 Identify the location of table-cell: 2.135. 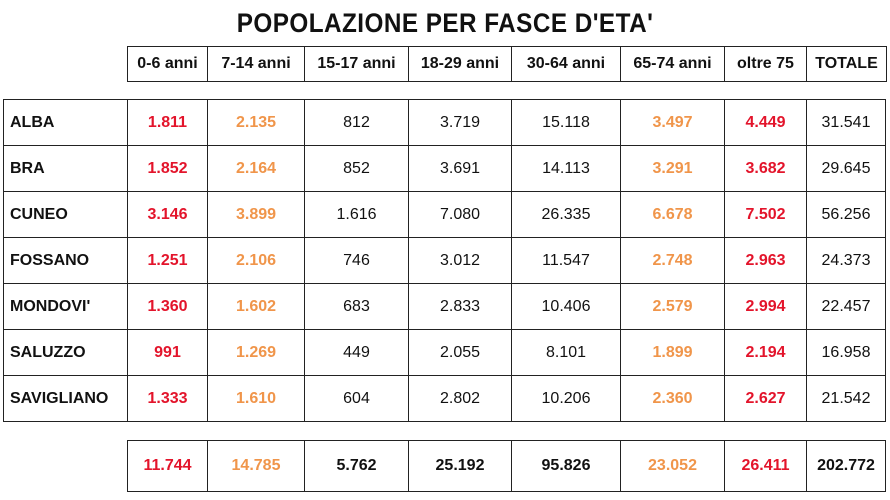
(256, 122).